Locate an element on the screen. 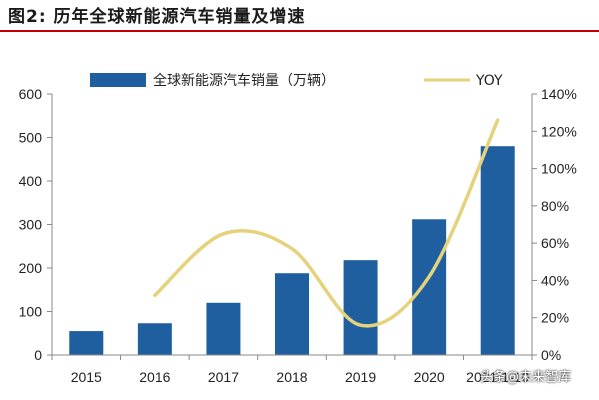 This screenshot has width=599, height=400. legend-label-sales: 全球新能源汽车销量（万辆） is located at coordinates (244, 80).